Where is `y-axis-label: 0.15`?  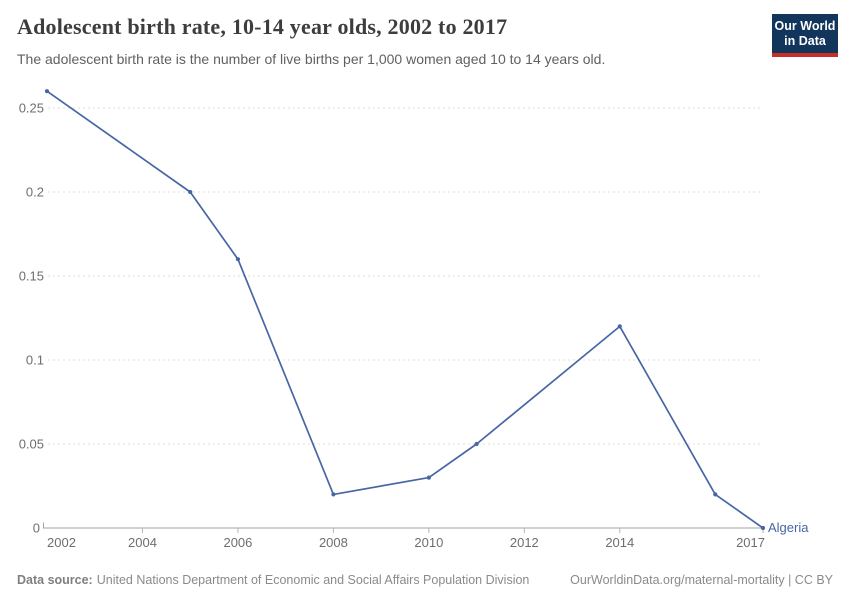 y-axis-label: 0.15 is located at coordinates (31, 276).